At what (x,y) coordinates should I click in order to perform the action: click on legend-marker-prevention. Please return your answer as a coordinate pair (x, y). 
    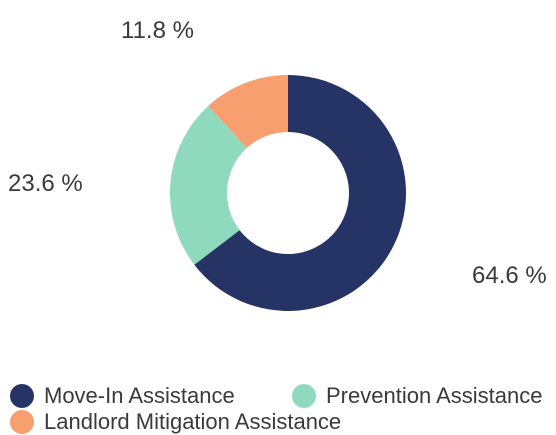
    Looking at the image, I should click on (304, 396).